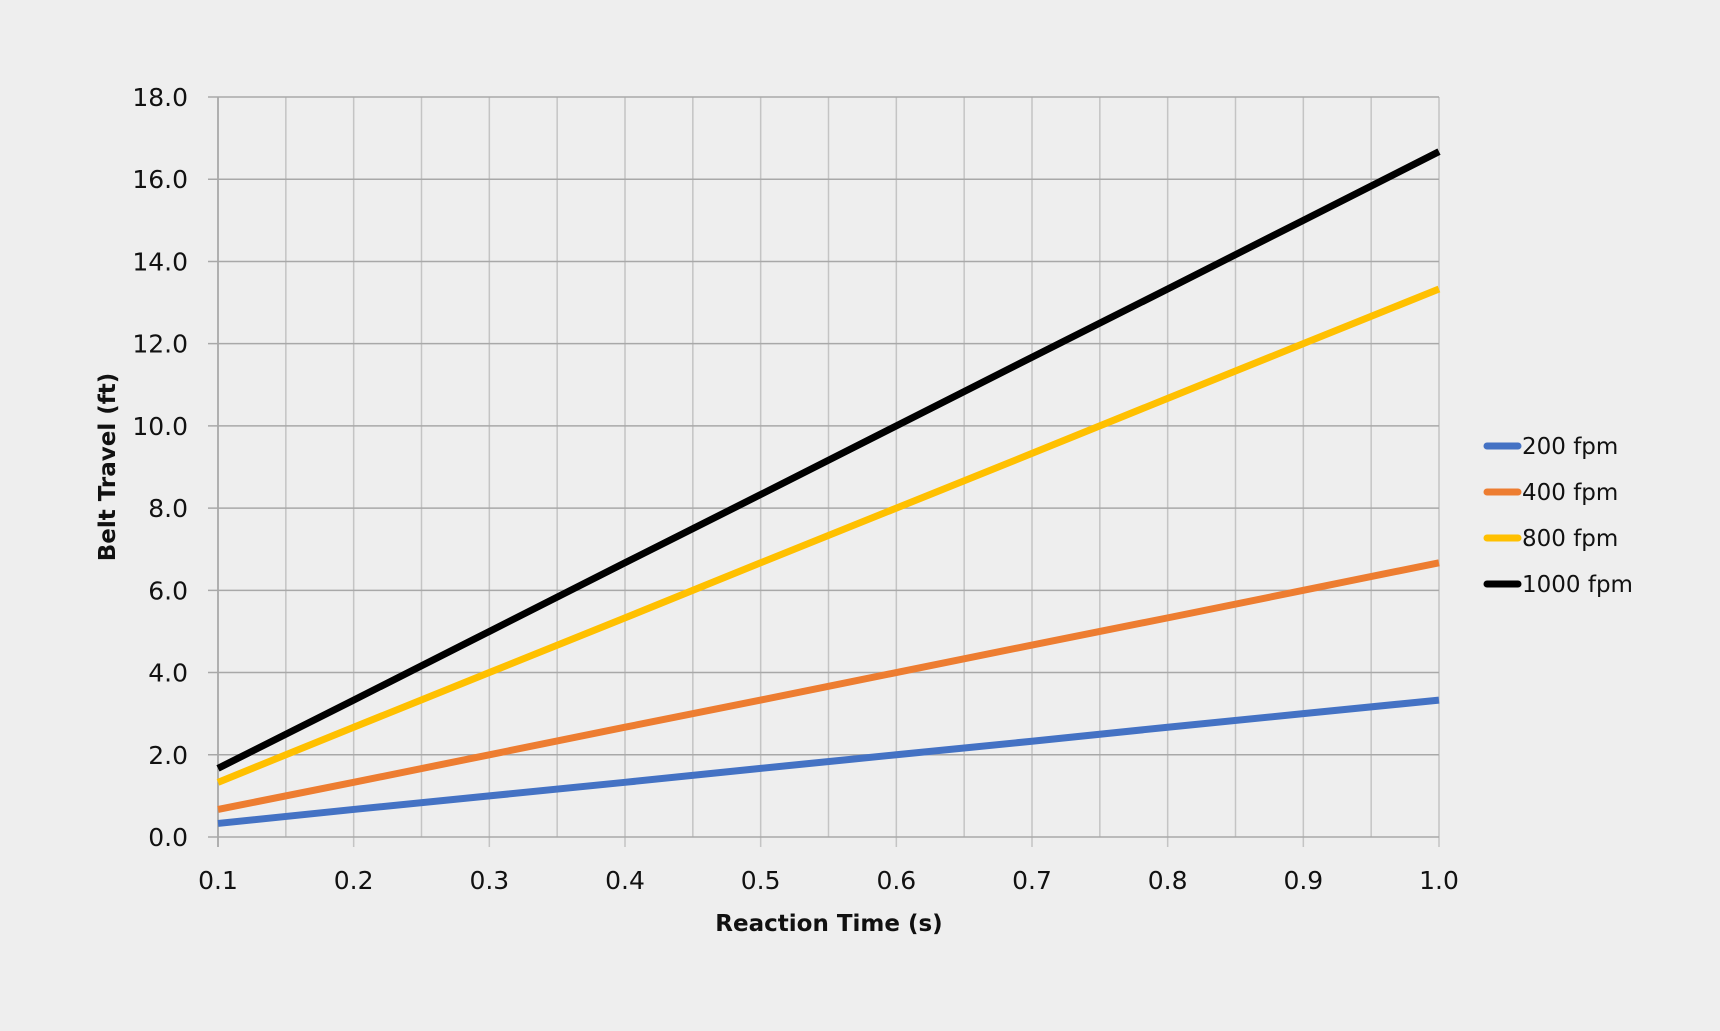  I want to click on x-tick-label: 0.3, so click(489, 880).